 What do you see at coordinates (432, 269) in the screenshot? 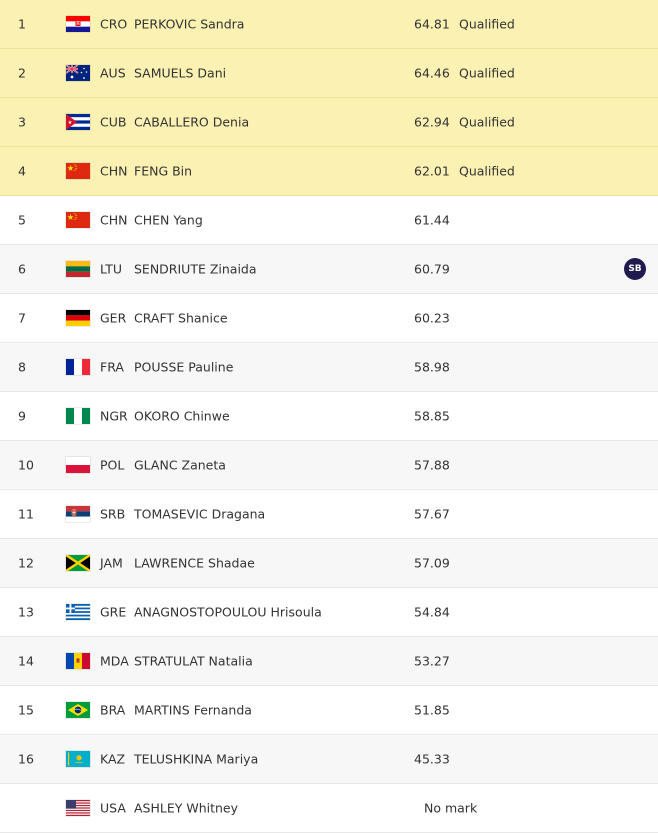
I see `mark: 60.79` at bounding box center [432, 269].